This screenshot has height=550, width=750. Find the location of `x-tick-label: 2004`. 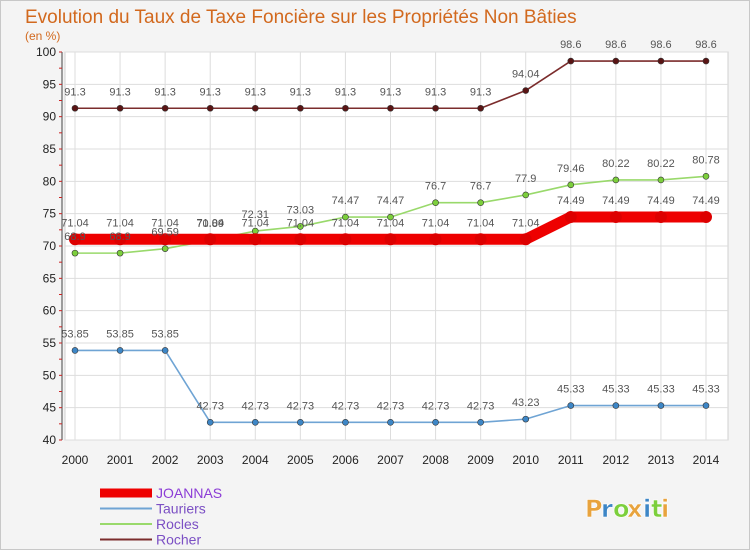

x-tick-label: 2004 is located at coordinates (255, 460).